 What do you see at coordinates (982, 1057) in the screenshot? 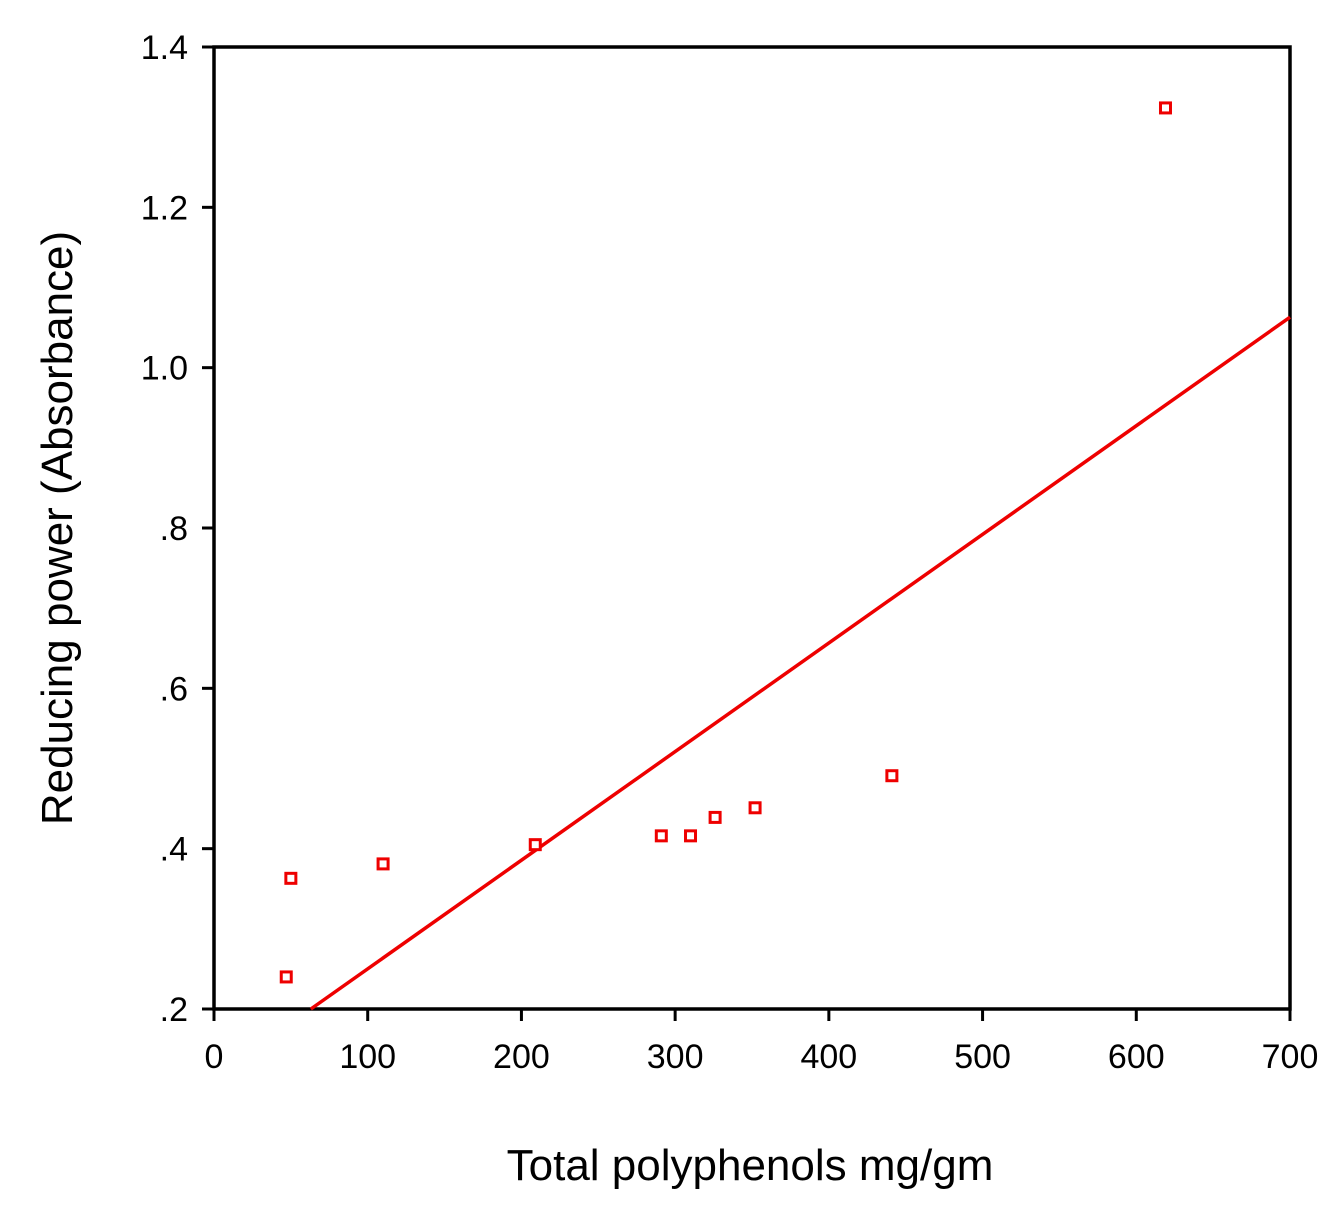
I see `x-tick-label: 500` at bounding box center [982, 1057].